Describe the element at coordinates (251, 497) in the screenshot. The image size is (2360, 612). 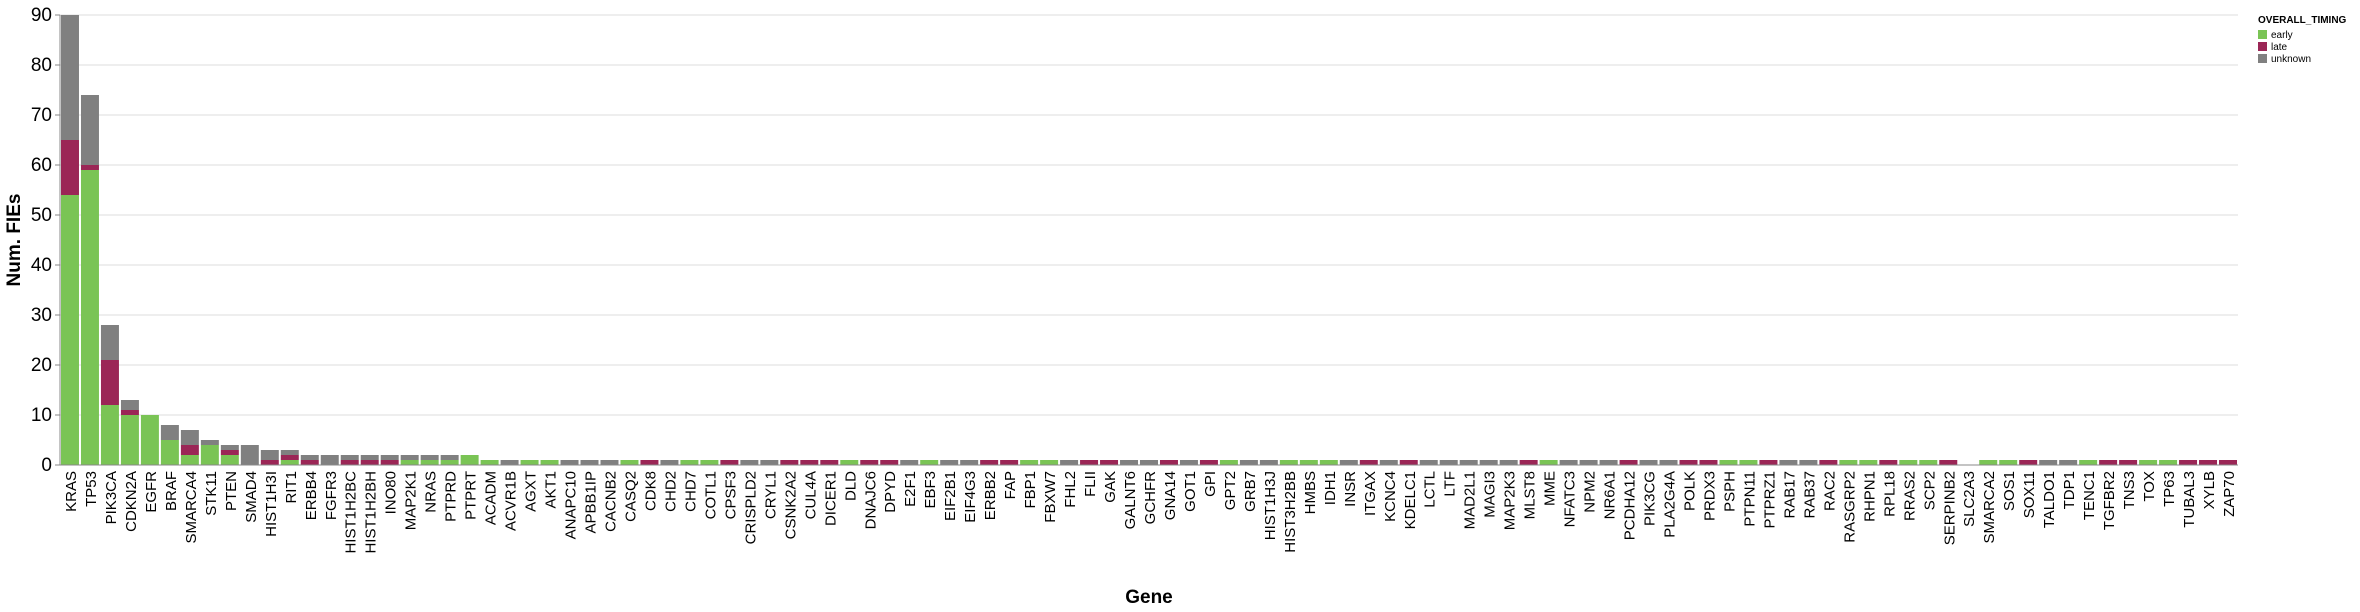
I see `x-tick-label: SMAD4` at that location.